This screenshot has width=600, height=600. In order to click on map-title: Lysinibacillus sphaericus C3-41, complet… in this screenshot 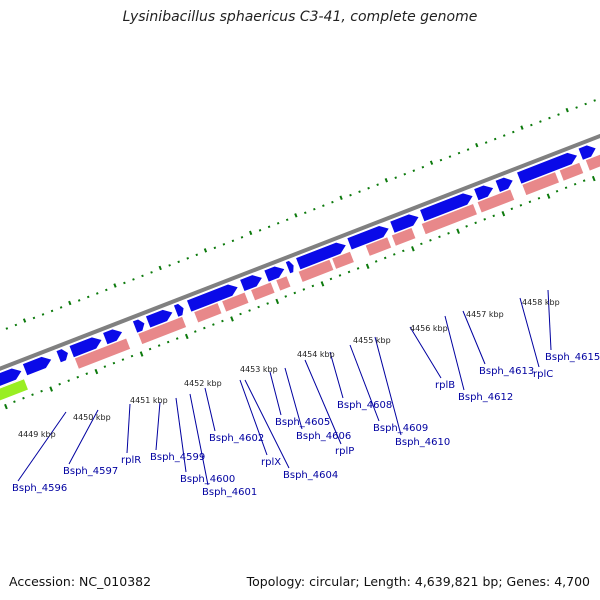, I will do `click(300, 17)`.